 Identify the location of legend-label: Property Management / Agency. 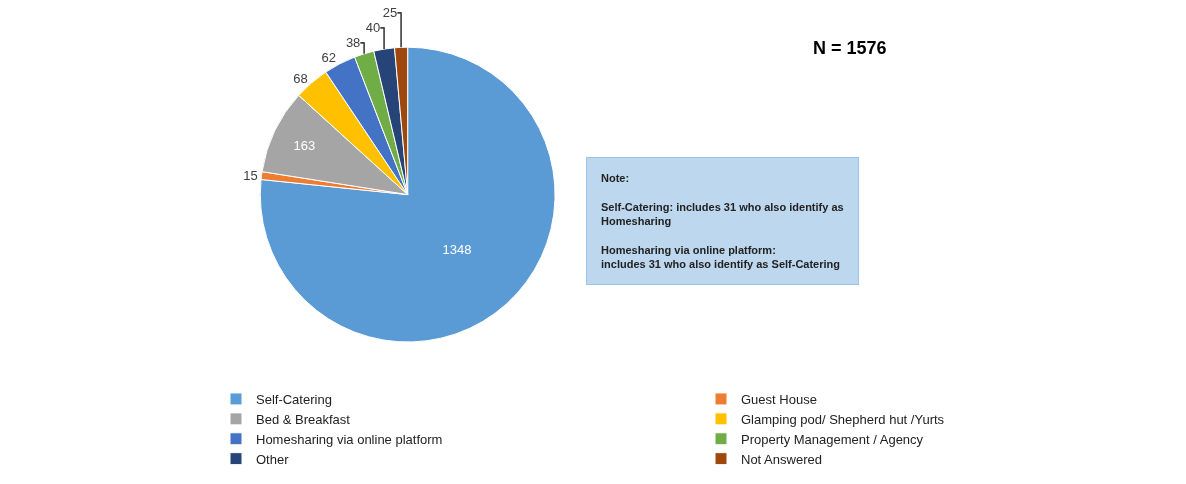
(832, 439).